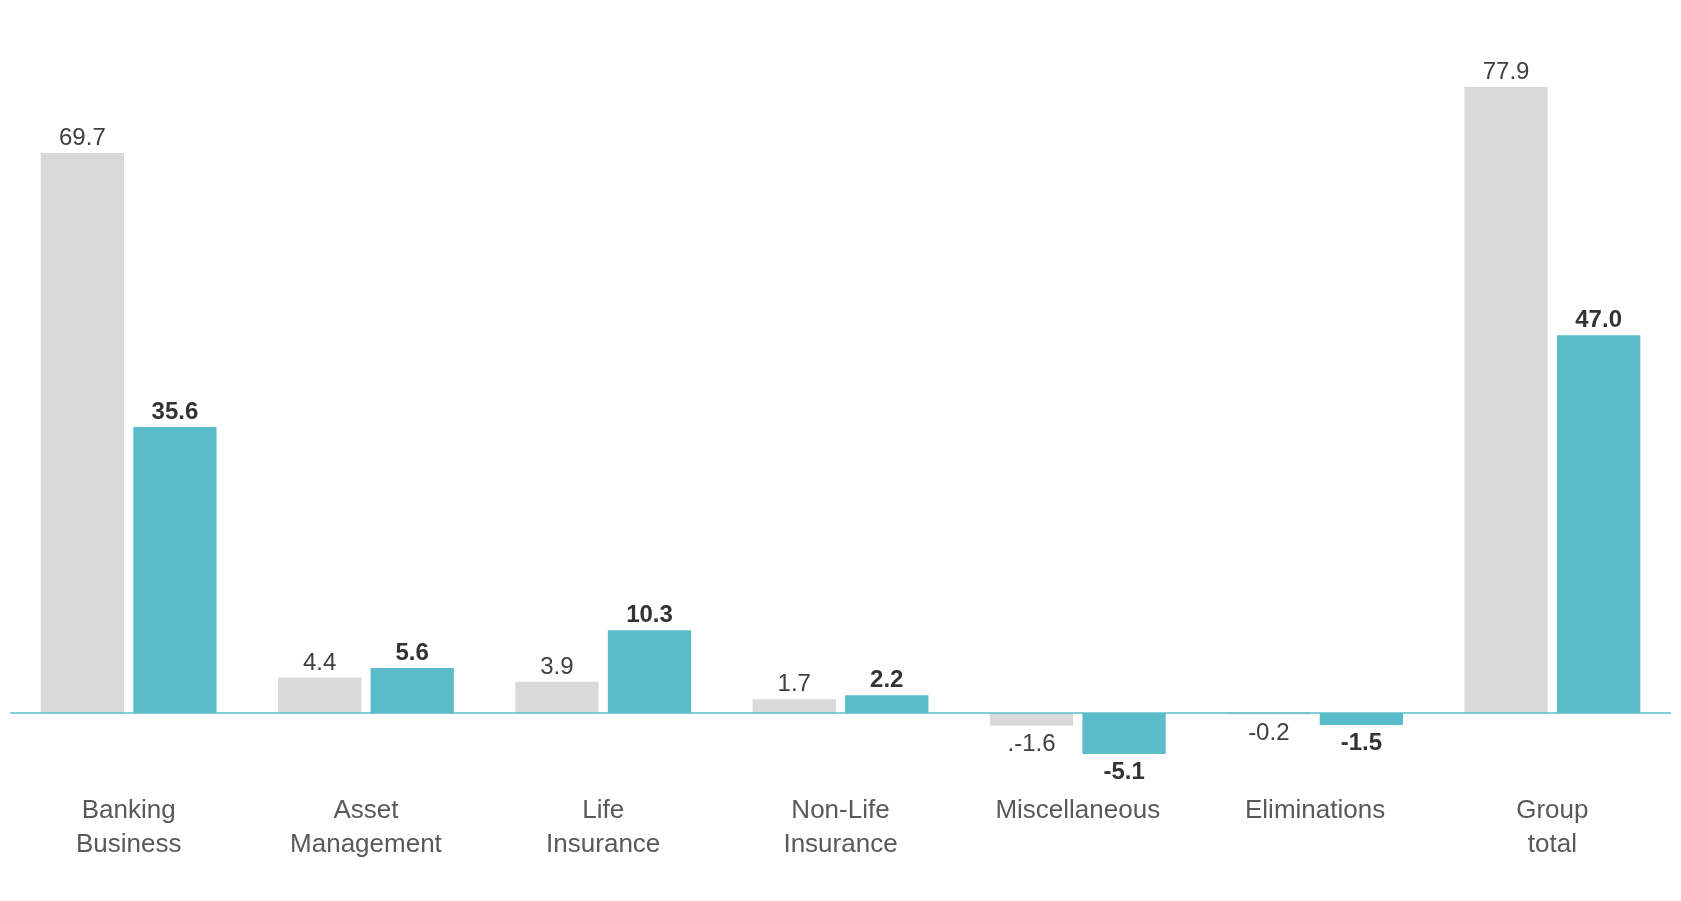 The width and height of the screenshot is (1681, 901). Describe the element at coordinates (887, 679) in the screenshot. I see `data-label: 2.2` at that location.